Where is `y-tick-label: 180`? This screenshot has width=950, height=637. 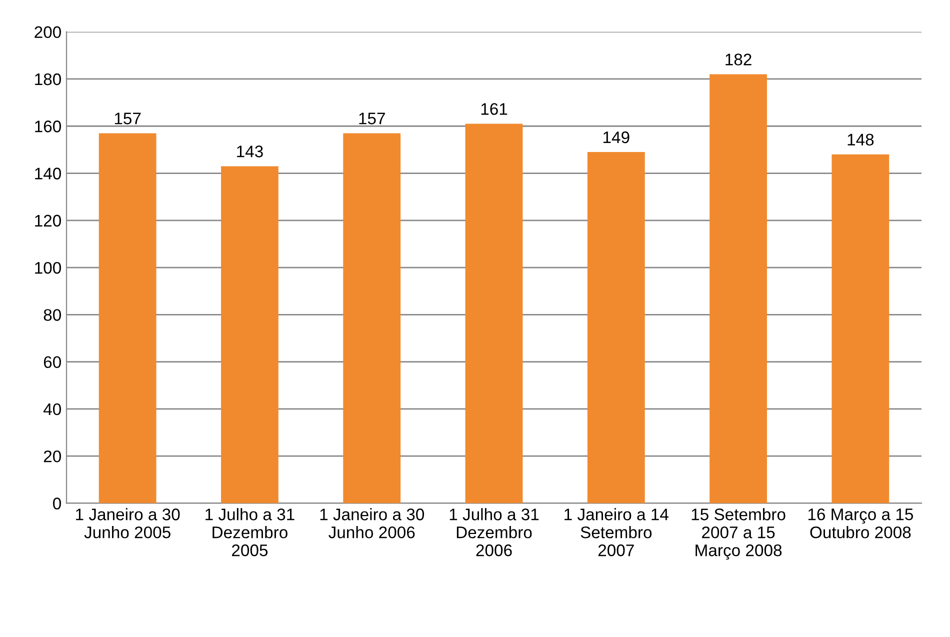 y-tick-label: 180 is located at coordinates (48, 79).